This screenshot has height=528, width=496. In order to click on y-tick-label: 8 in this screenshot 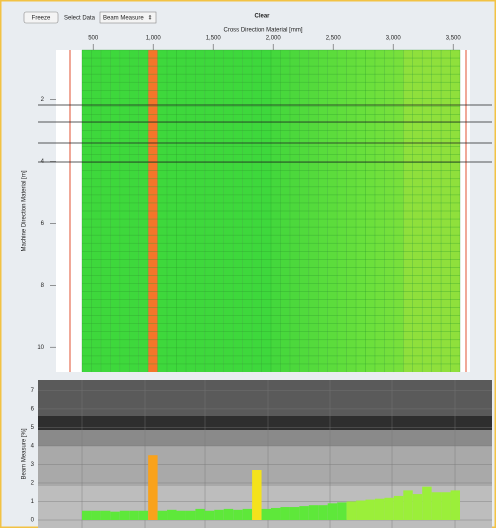, I will do `click(43, 286)`.